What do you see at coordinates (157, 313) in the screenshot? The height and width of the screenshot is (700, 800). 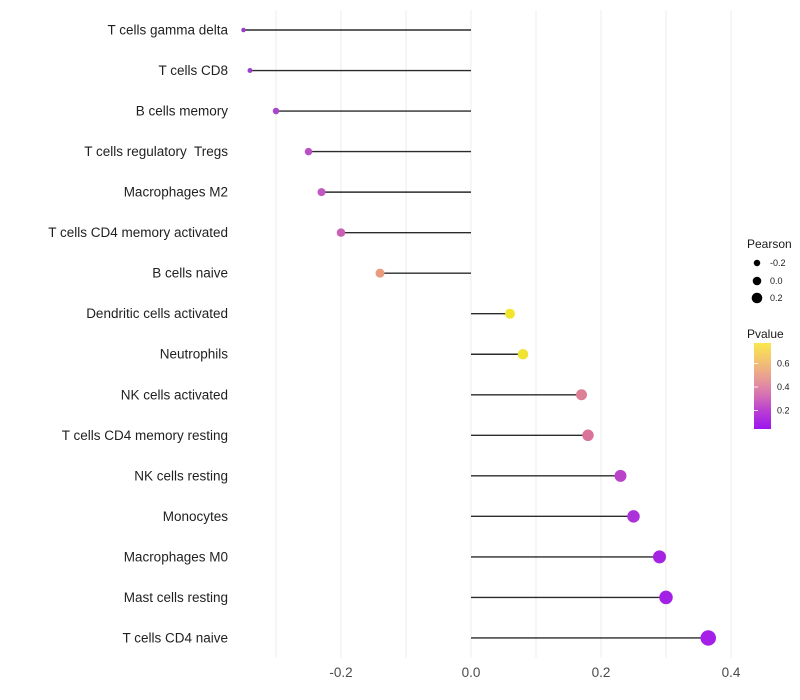 I see `y-axis-label: Dendritic cells activated` at bounding box center [157, 313].